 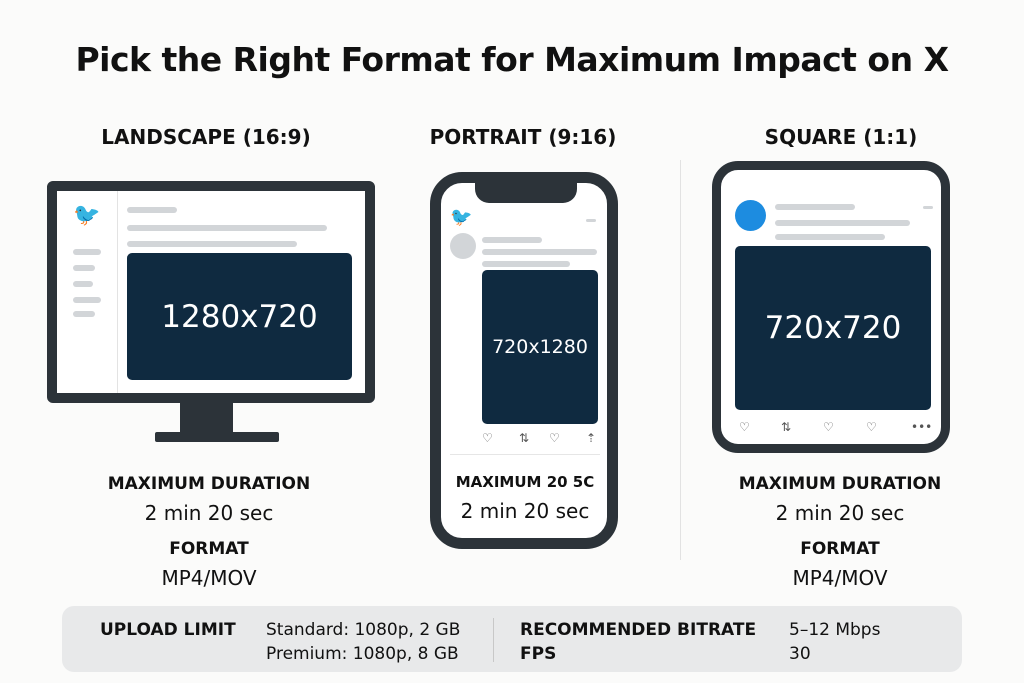 I want to click on square-duration-label: MAXIMUM DURATION, so click(x=840, y=484).